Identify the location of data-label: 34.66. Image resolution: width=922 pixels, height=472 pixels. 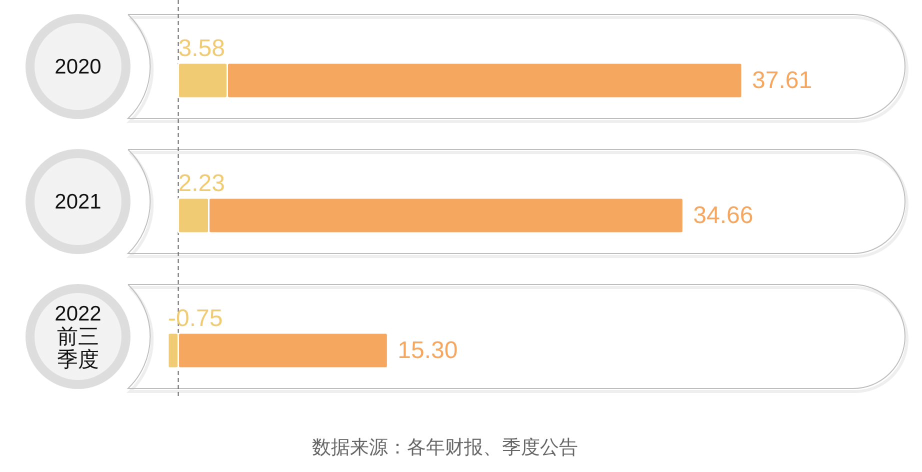
(723, 215).